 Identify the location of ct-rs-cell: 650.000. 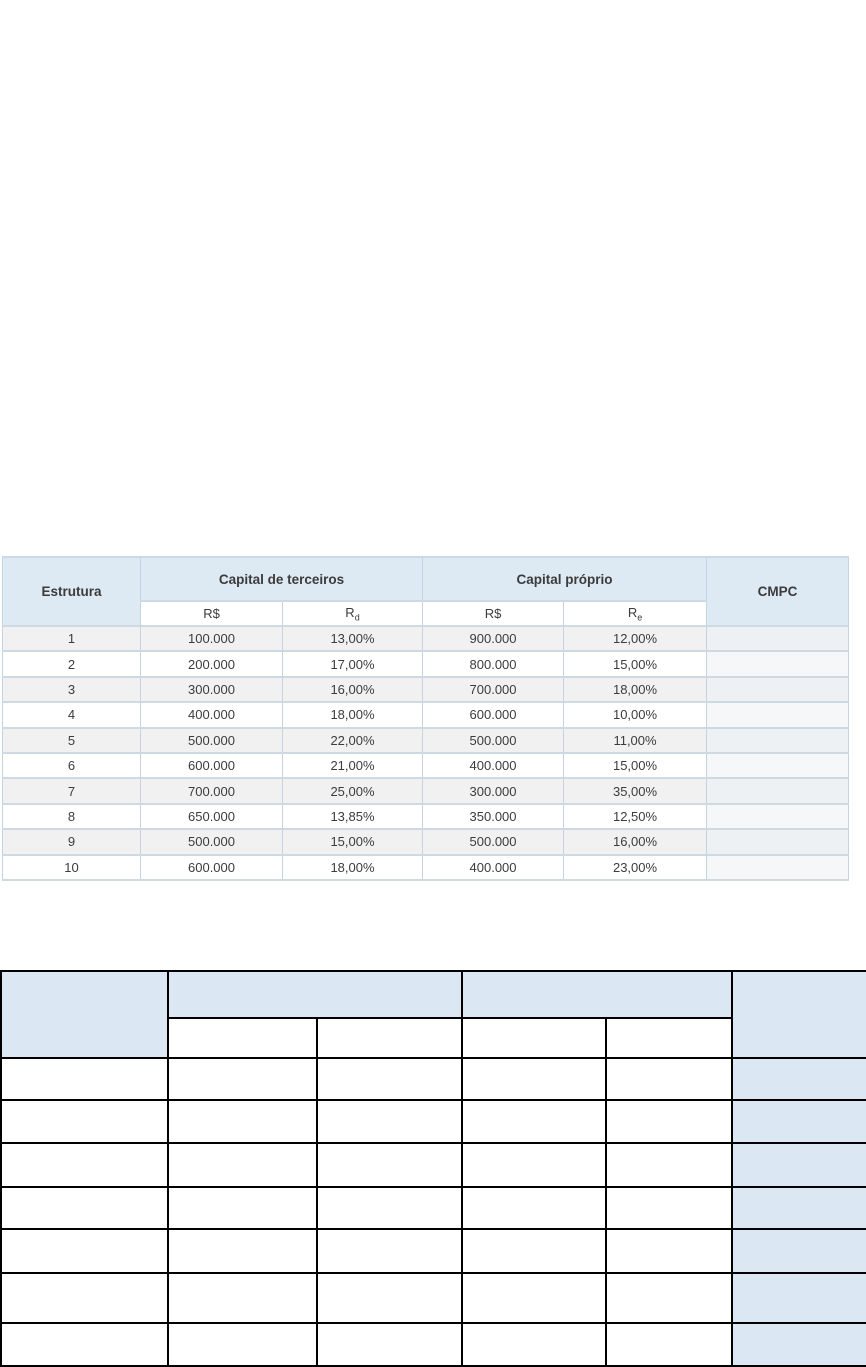
(211, 816).